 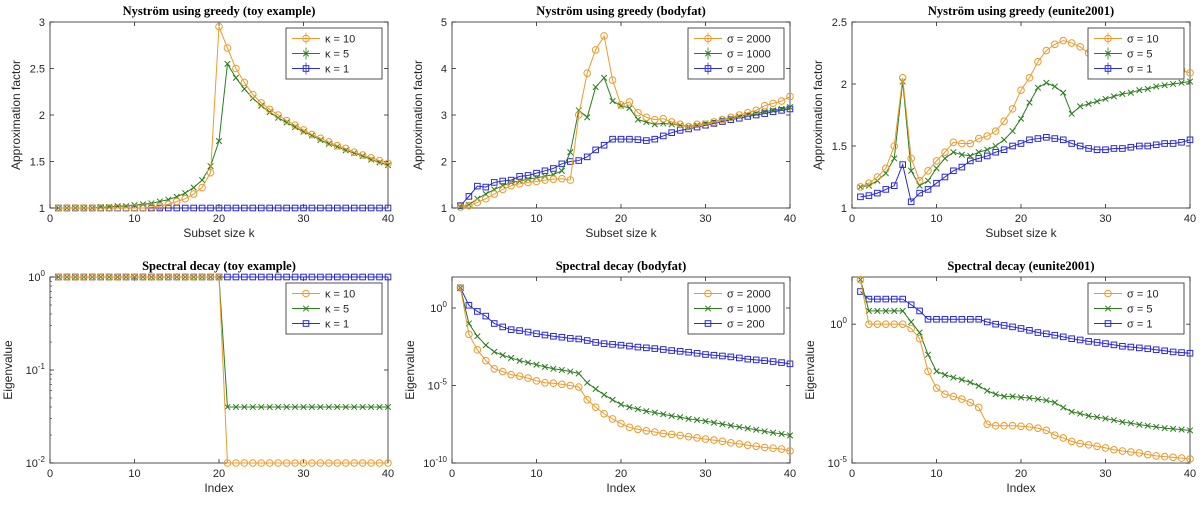 What do you see at coordinates (337, 325) in the screenshot?
I see `legend-label: κ = 1` at bounding box center [337, 325].